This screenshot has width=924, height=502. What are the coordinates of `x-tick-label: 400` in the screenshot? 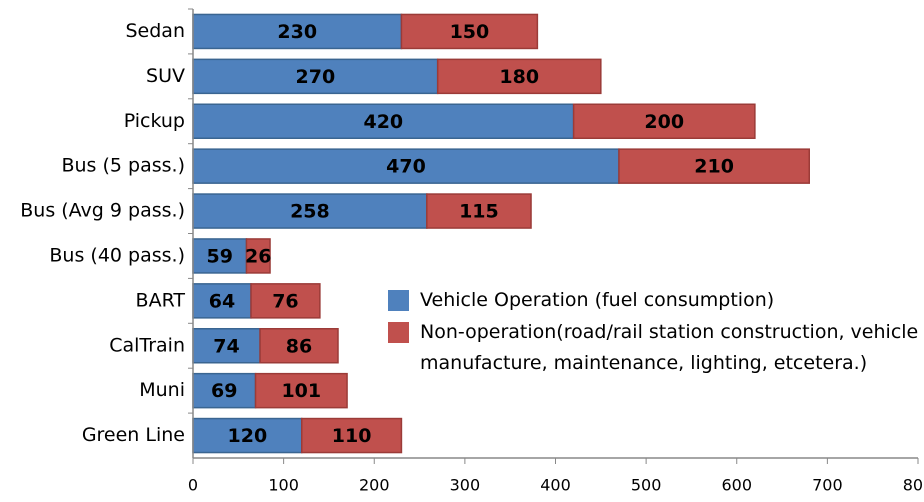 It's located at (555, 485).